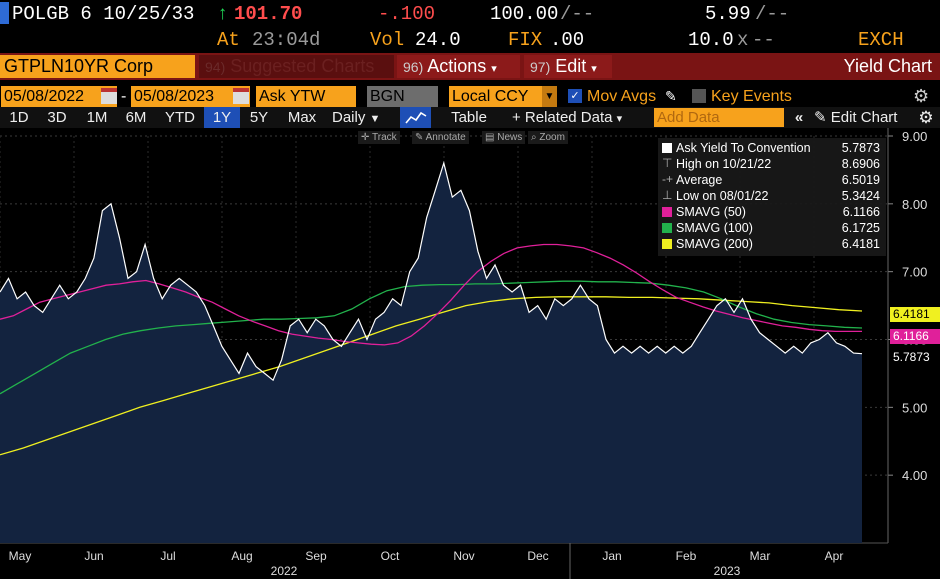 The width and height of the screenshot is (940, 579). What do you see at coordinates (575, 96) in the screenshot?
I see `mov-avgs-checkbox: ✓` at bounding box center [575, 96].